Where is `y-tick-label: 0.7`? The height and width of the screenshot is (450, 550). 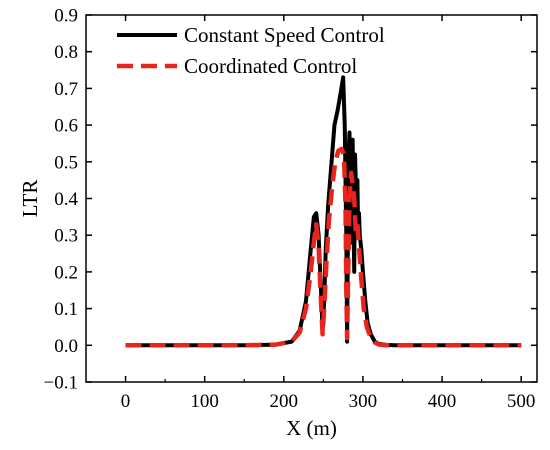 y-tick-label: 0.7 is located at coordinates (66, 89).